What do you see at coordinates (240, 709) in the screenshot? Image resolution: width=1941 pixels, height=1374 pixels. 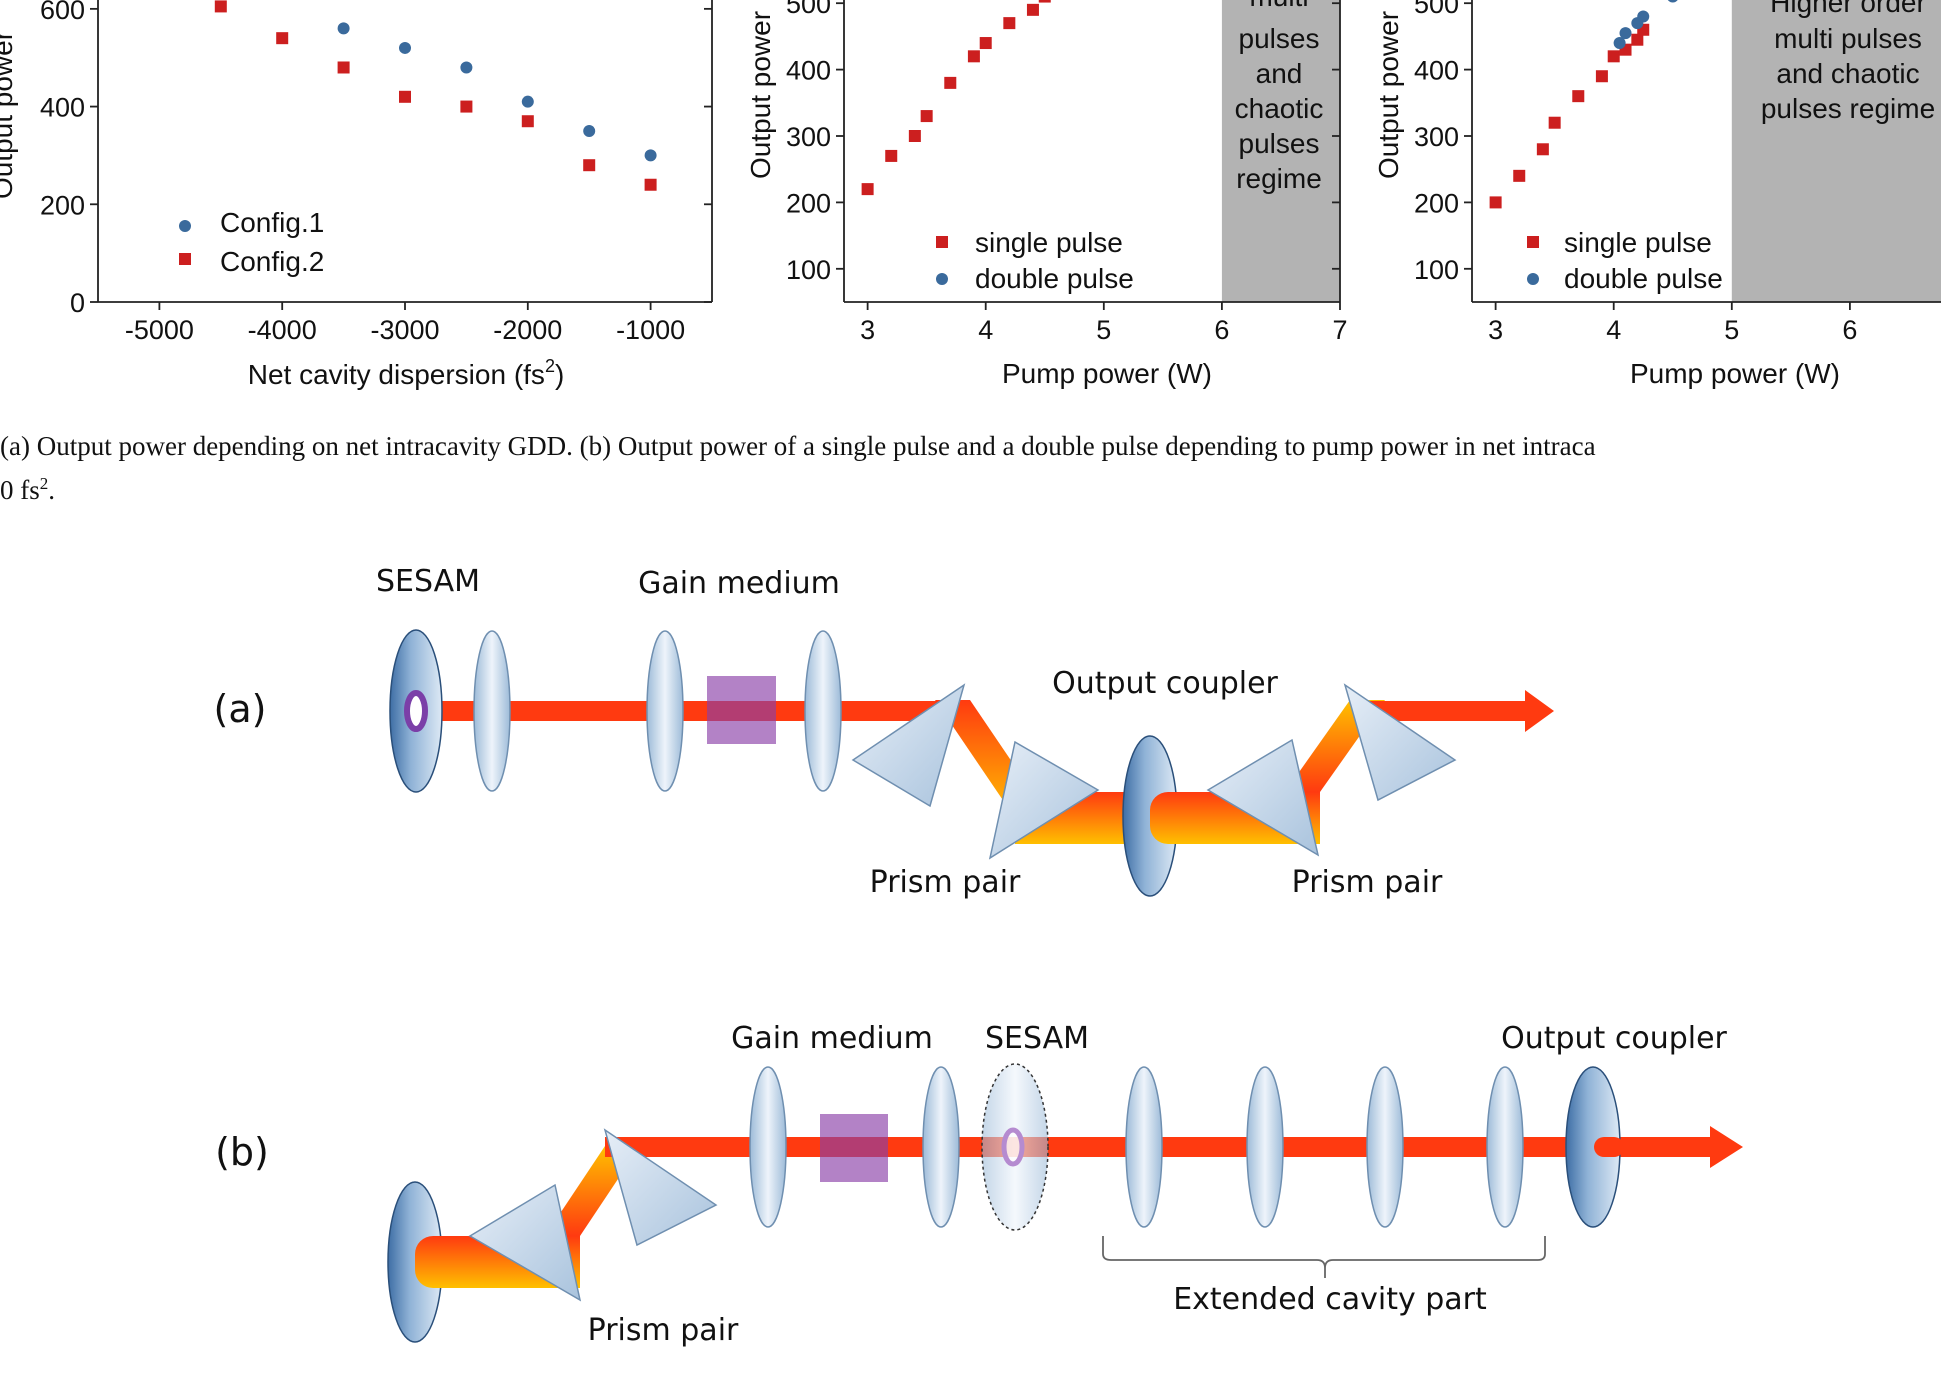 I see `diagram-a-label: (a)` at bounding box center [240, 709].